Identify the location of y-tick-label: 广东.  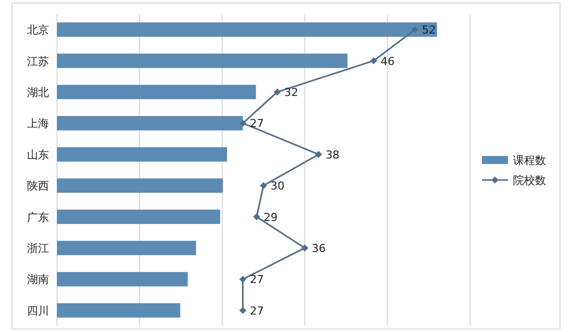
(38, 217).